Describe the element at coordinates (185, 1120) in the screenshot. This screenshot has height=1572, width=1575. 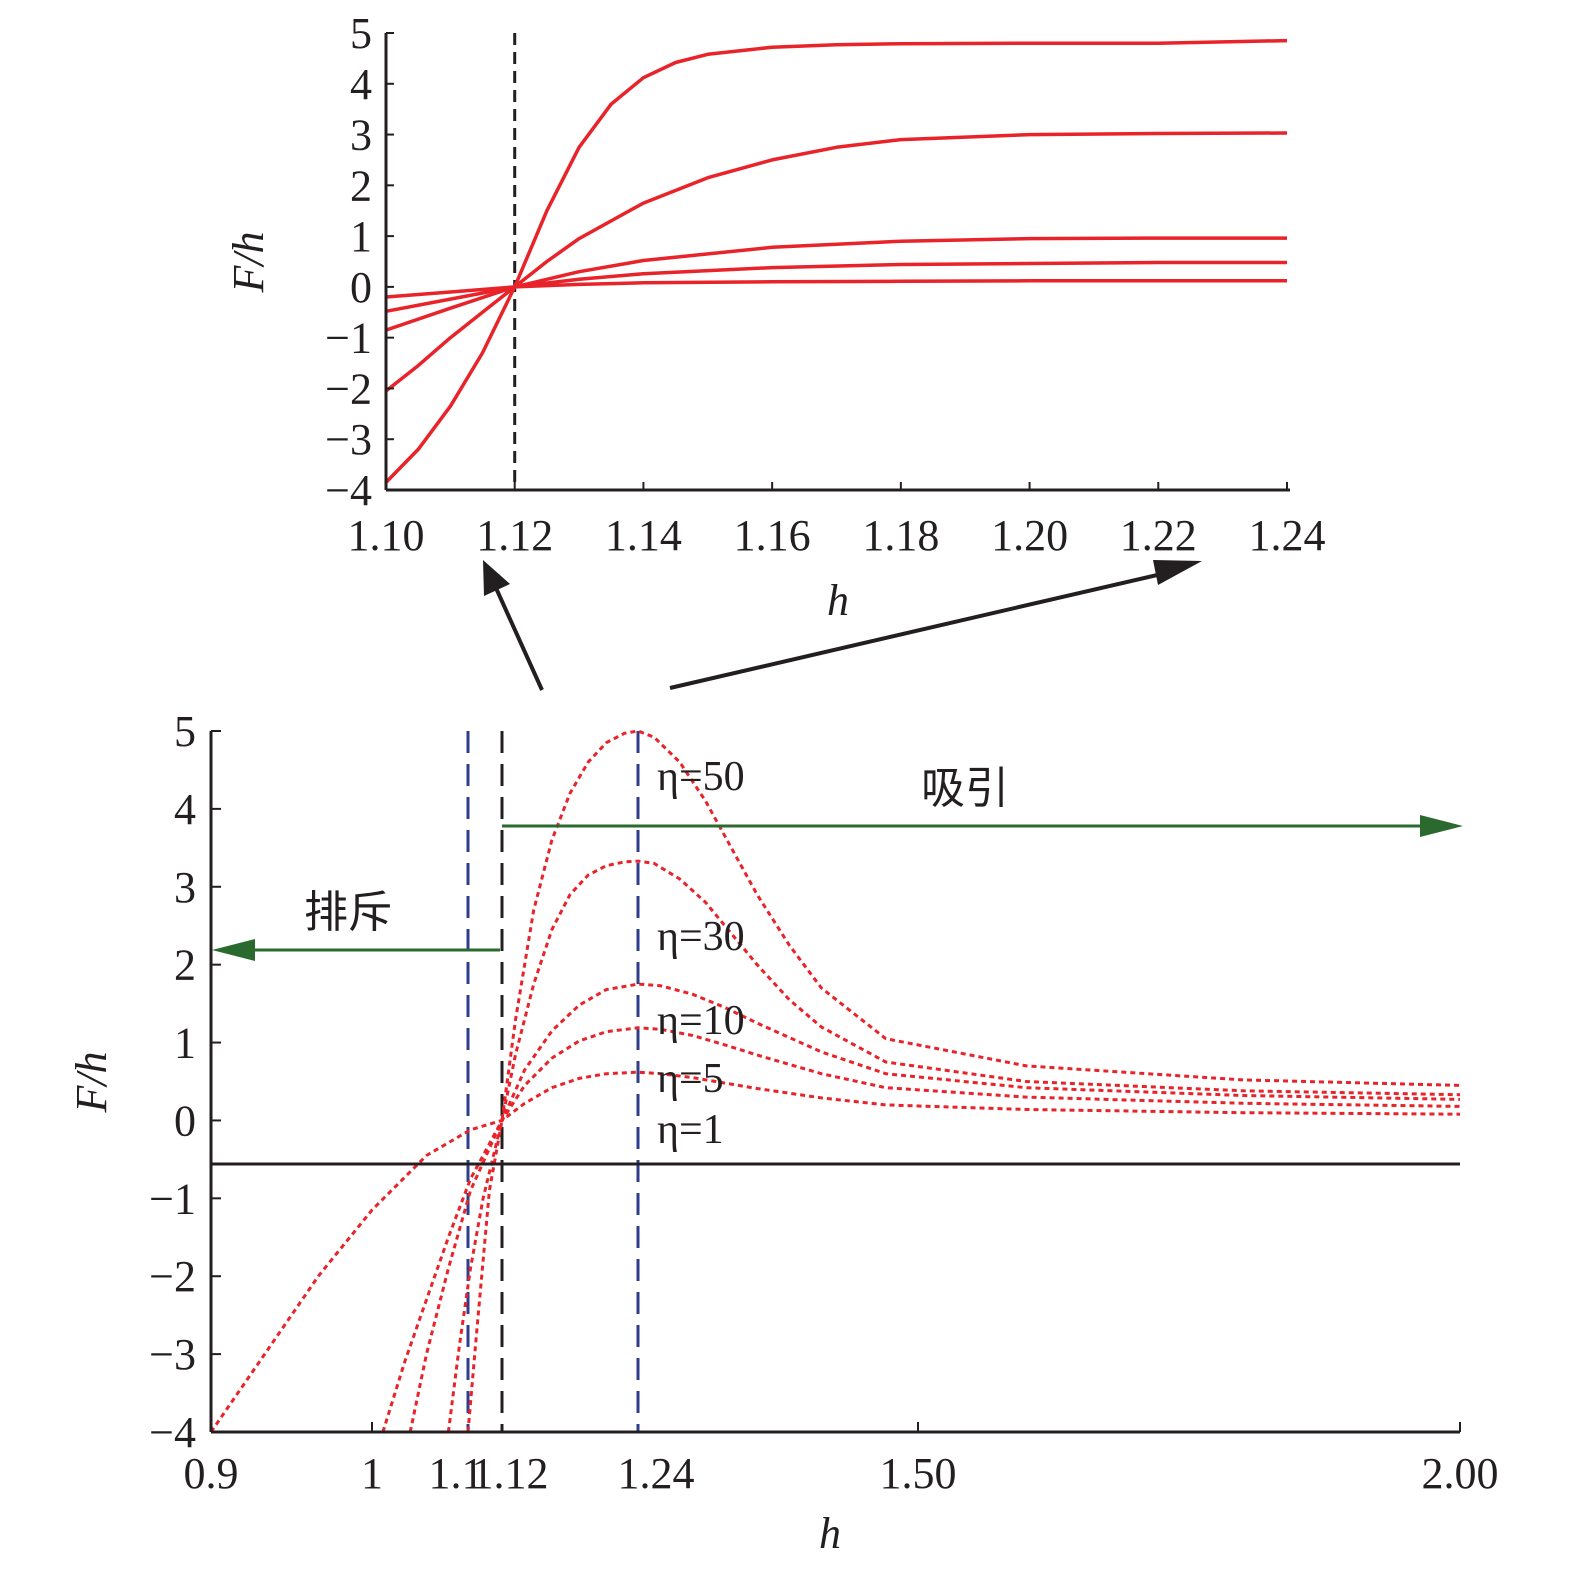
I see `main-y-tick-label: 0` at that location.